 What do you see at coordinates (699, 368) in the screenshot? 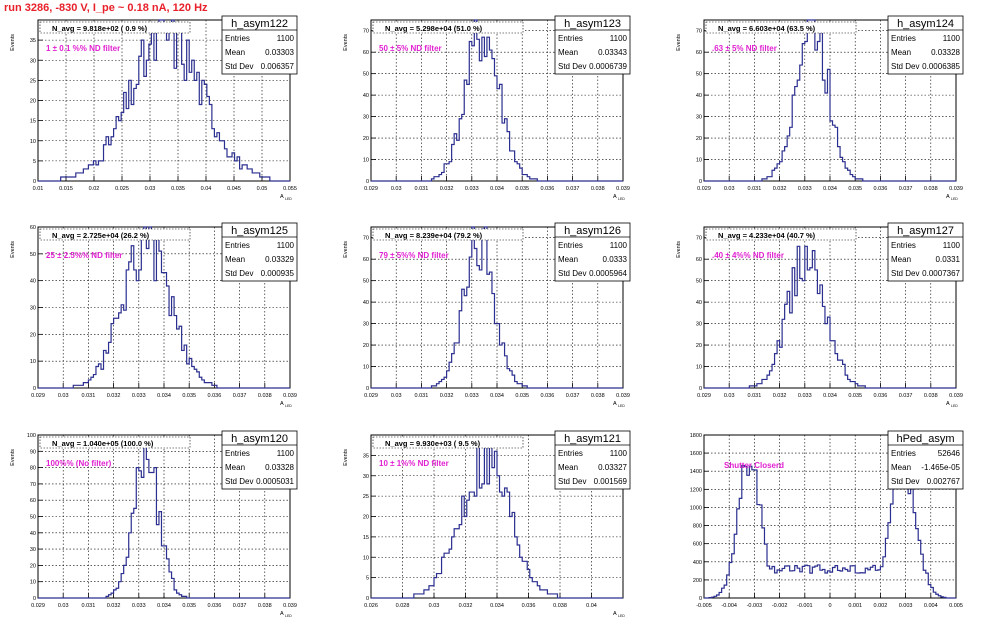
I see `y-tick-label: 10` at bounding box center [699, 368].